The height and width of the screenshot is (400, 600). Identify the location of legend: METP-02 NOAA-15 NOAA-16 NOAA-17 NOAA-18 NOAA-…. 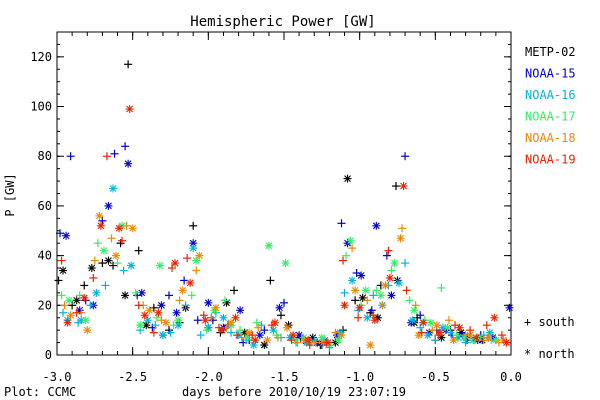
(550, 106).